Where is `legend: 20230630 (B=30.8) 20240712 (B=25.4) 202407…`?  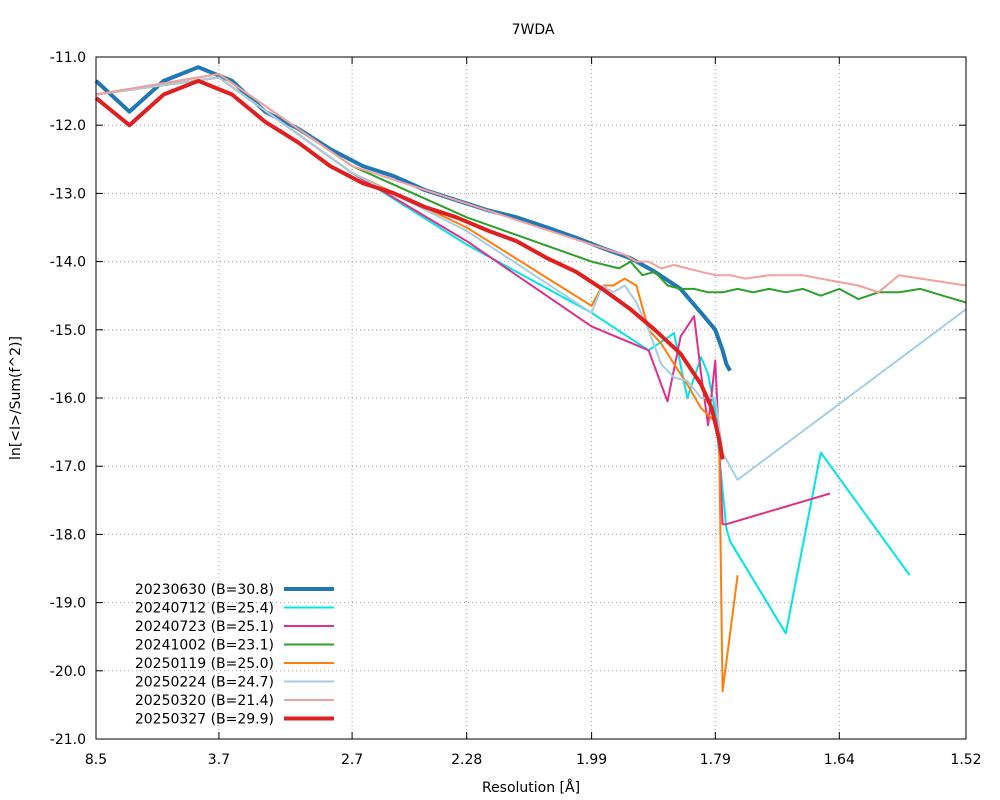 legend: 20230630 (B=30.8) 20240712 (B=25.4) 202407… is located at coordinates (234, 655).